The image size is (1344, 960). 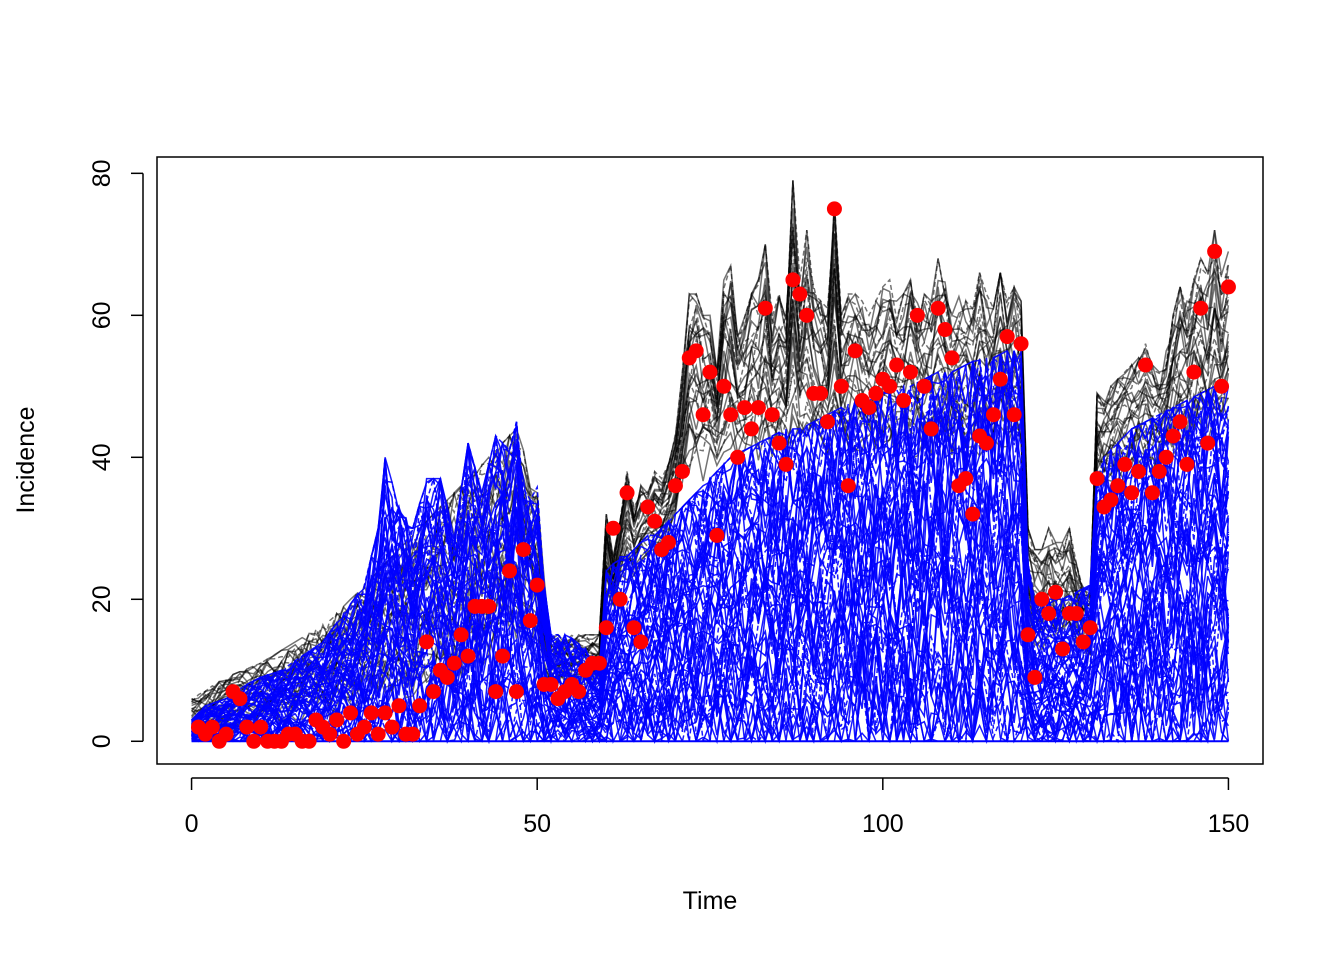 What do you see at coordinates (102, 457) in the screenshot?
I see `y-tick-label: 40` at bounding box center [102, 457].